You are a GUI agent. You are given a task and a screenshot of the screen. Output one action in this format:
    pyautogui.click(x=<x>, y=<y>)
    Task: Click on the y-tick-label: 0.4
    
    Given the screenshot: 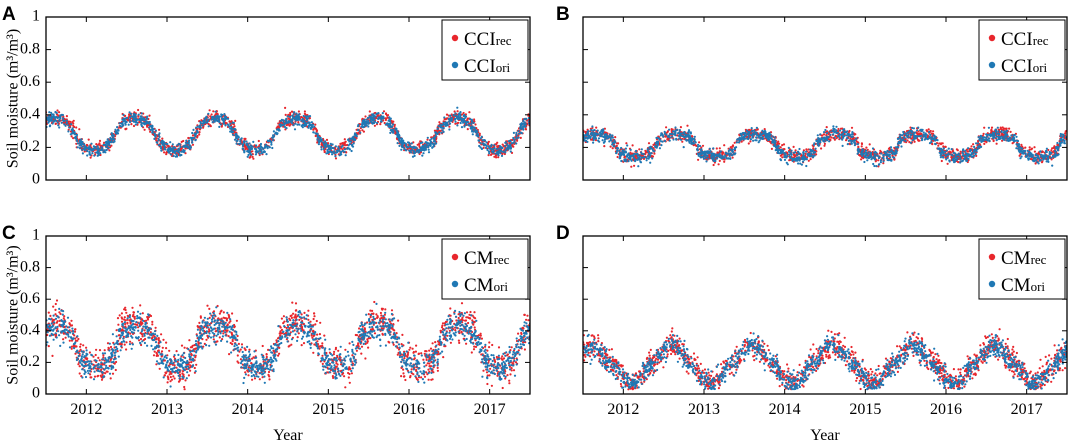 What is the action you would take?
    pyautogui.click(x=30, y=113)
    